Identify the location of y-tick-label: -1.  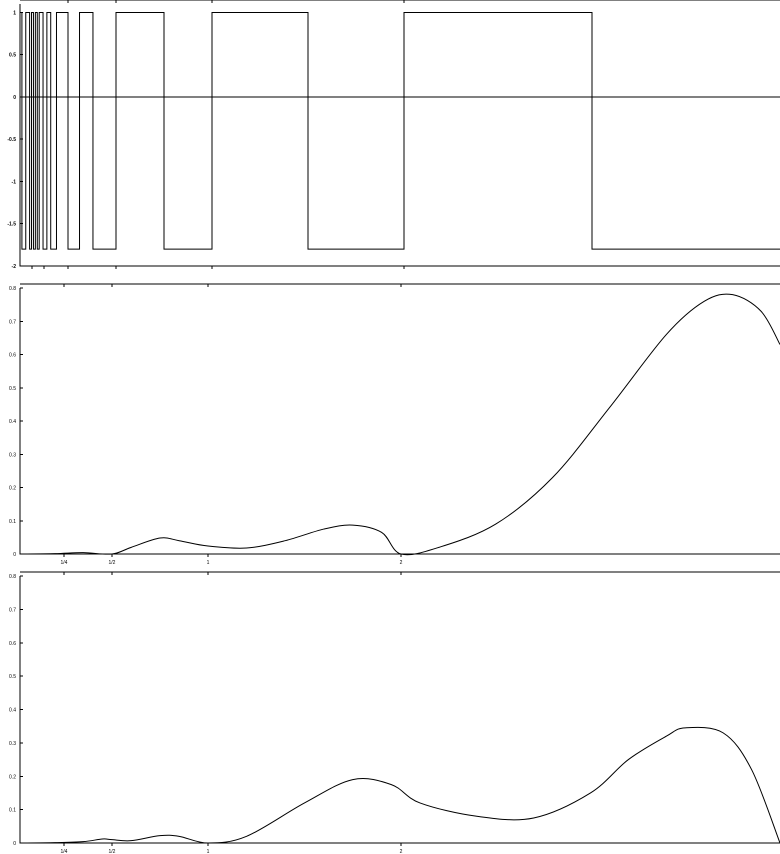
(14, 182).